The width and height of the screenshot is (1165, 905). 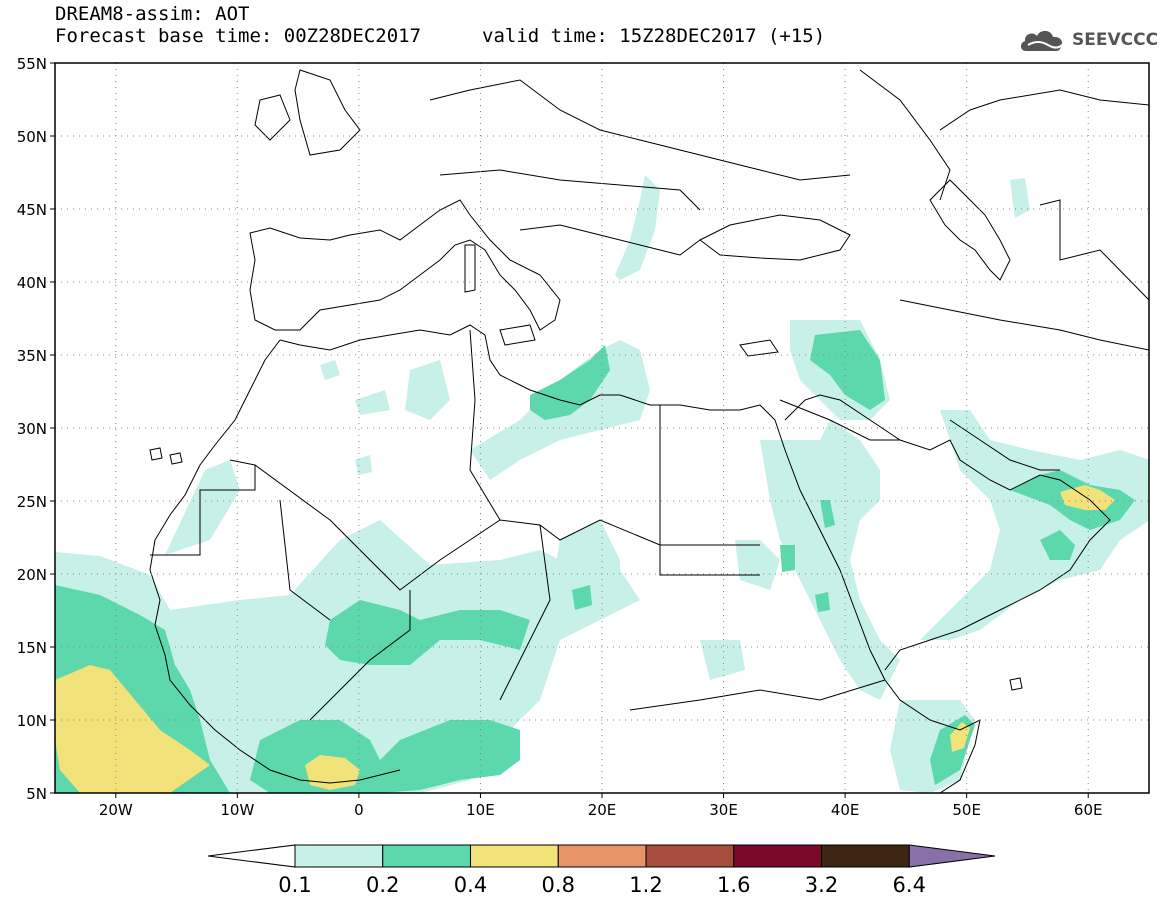 What do you see at coordinates (32, 648) in the screenshot?
I see `lat-tick-label: 15N` at bounding box center [32, 648].